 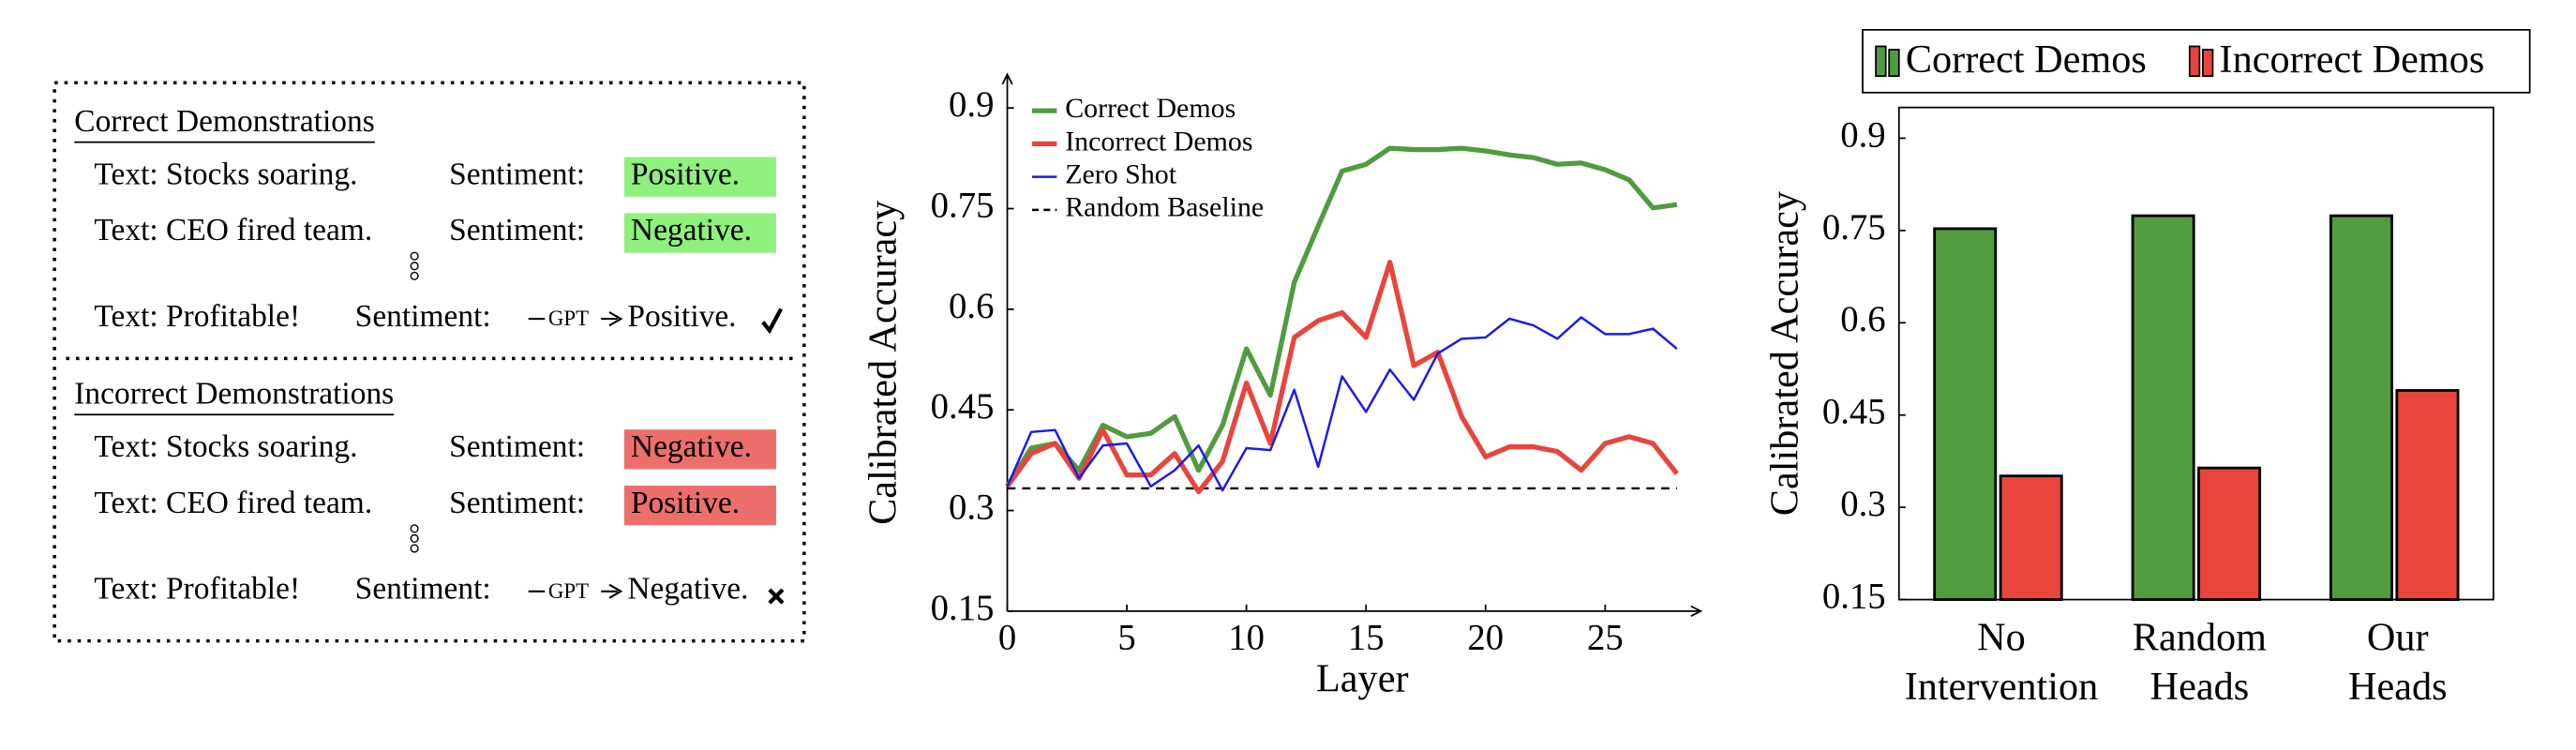 What do you see at coordinates (1164, 207) in the screenshot?
I see `legend-label: Random Baseline` at bounding box center [1164, 207].